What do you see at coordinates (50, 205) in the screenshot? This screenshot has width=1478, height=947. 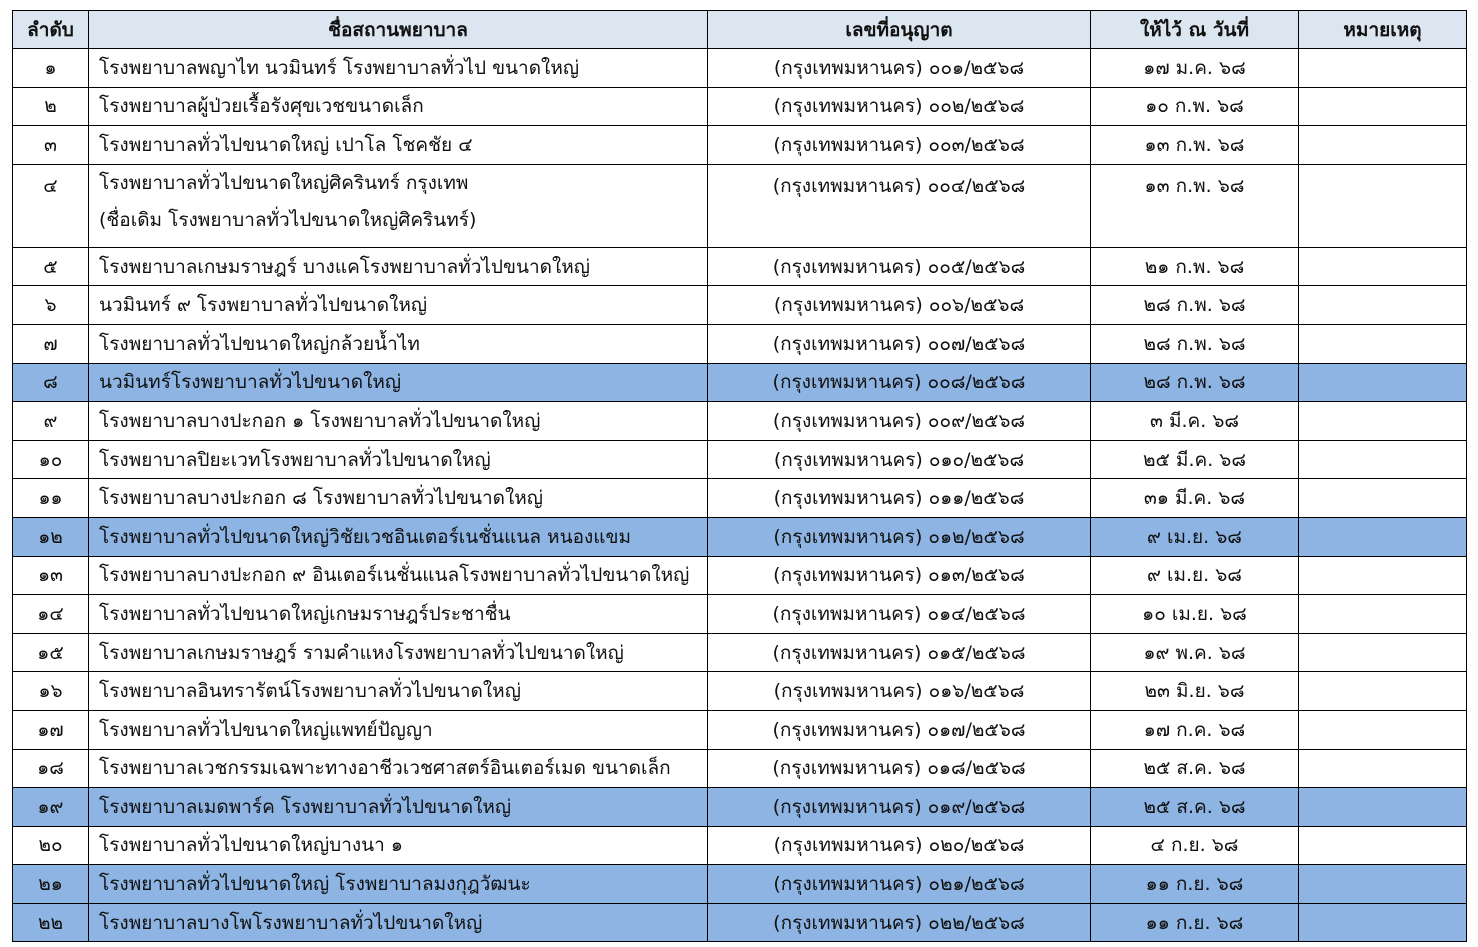 I see `cell-no: ๔` at bounding box center [50, 205].